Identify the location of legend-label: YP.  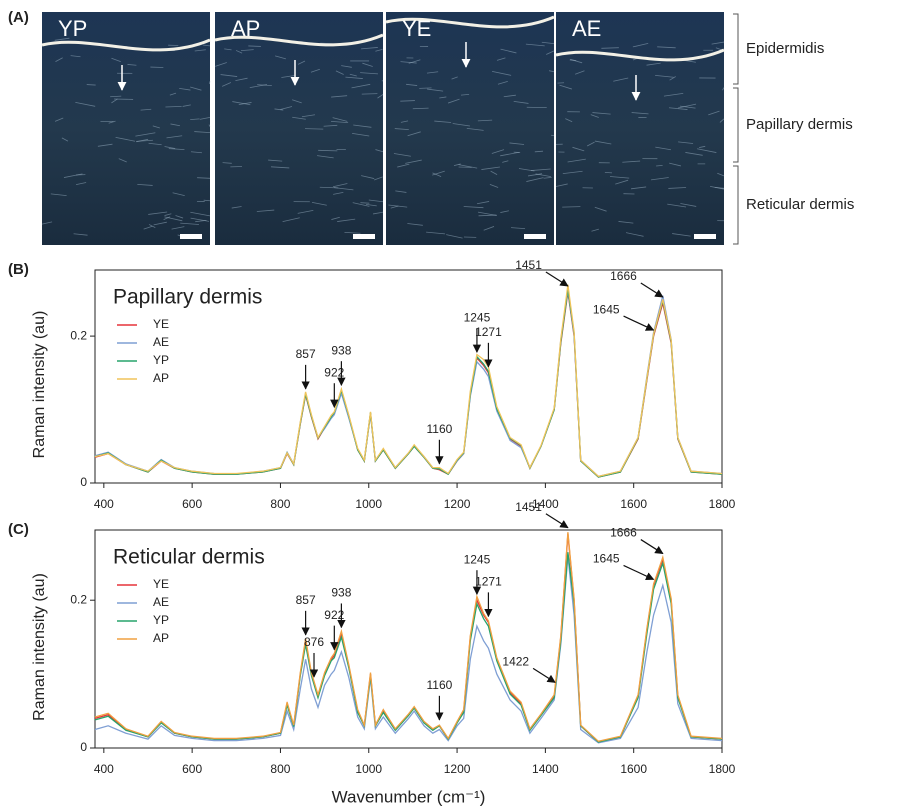
(161, 360).